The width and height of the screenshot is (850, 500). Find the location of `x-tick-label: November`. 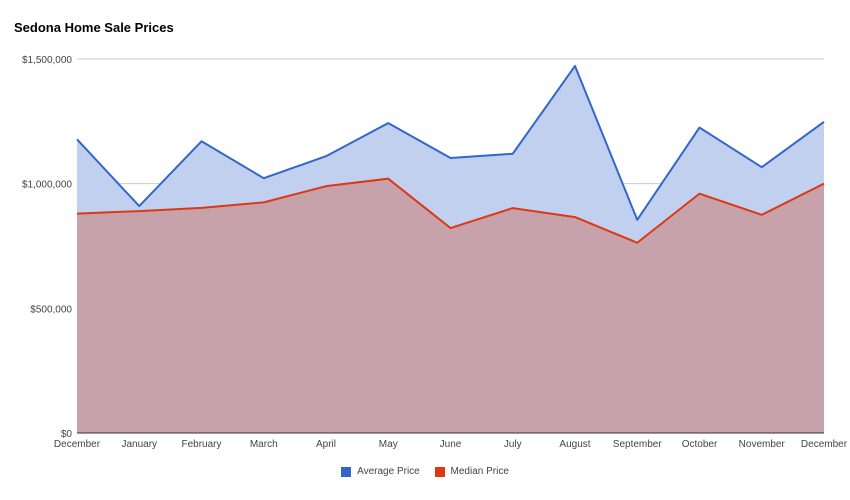

x-tick-label: November is located at coordinates (762, 444).